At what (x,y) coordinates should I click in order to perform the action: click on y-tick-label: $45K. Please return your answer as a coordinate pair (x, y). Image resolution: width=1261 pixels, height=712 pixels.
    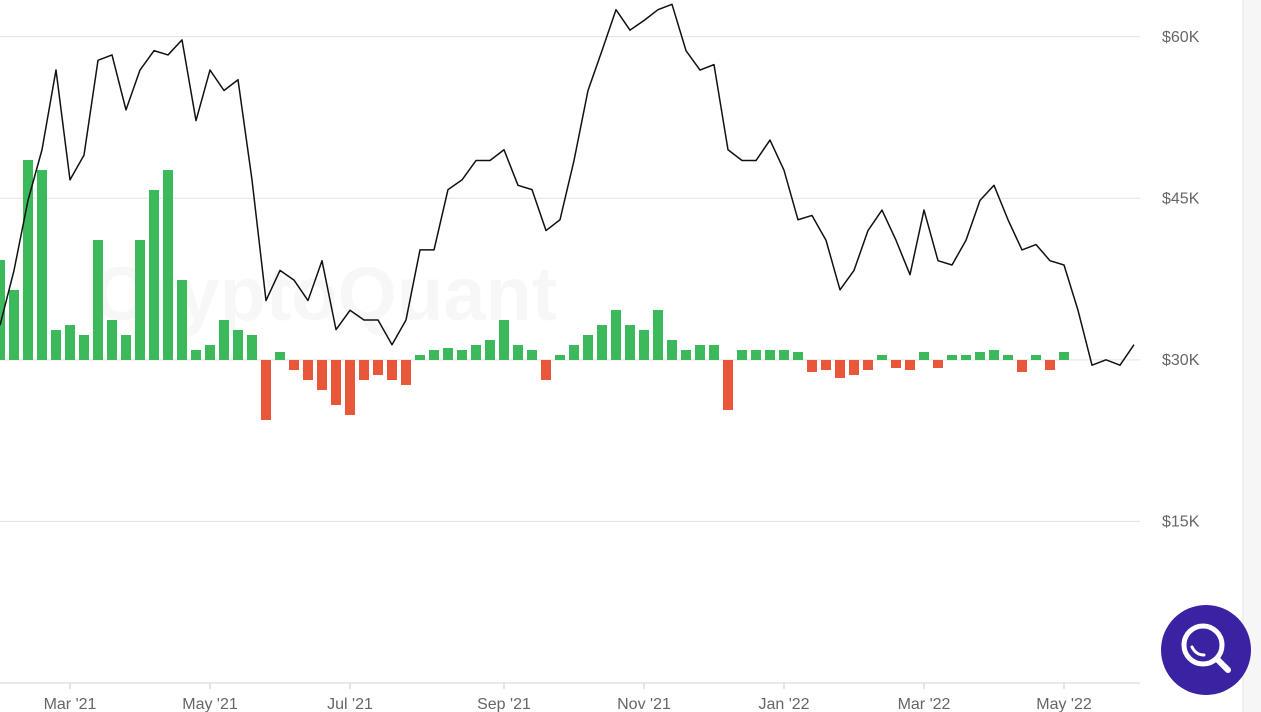
    Looking at the image, I should click on (1181, 198).